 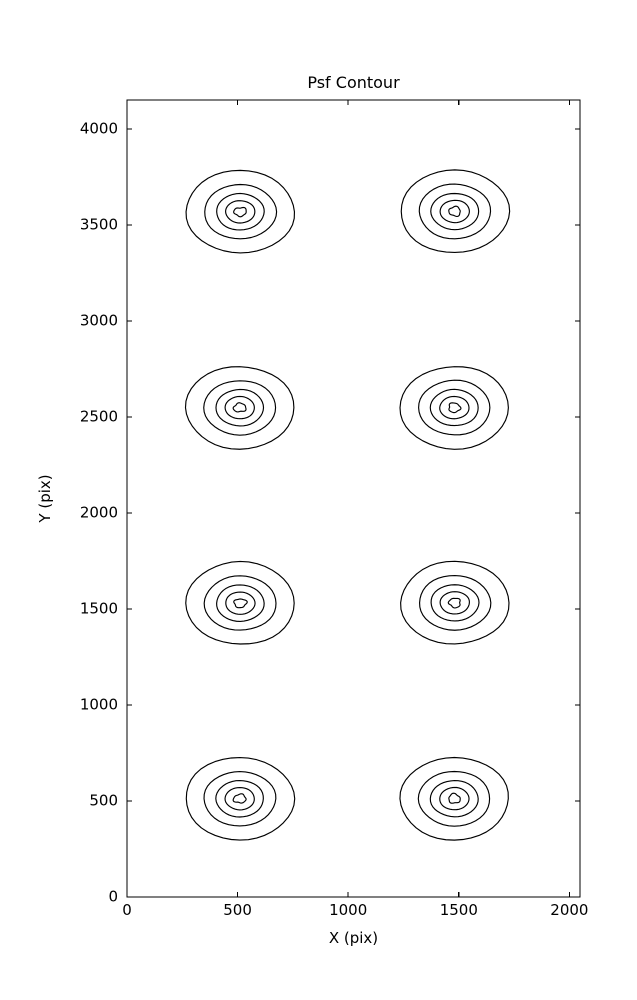 I want to click on y-tick-label: 0, so click(x=113, y=897).